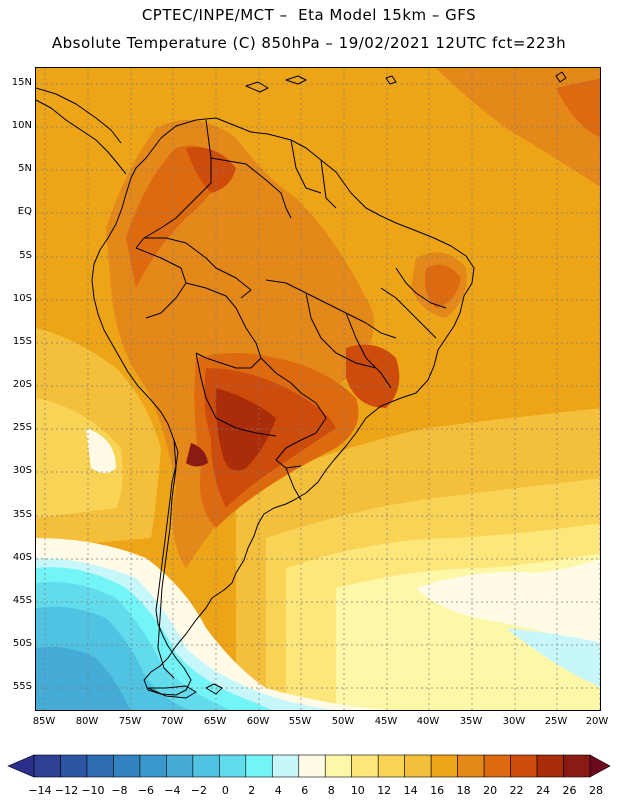 The height and width of the screenshot is (800, 618). I want to click on lon-label-70w: 70W, so click(172, 721).